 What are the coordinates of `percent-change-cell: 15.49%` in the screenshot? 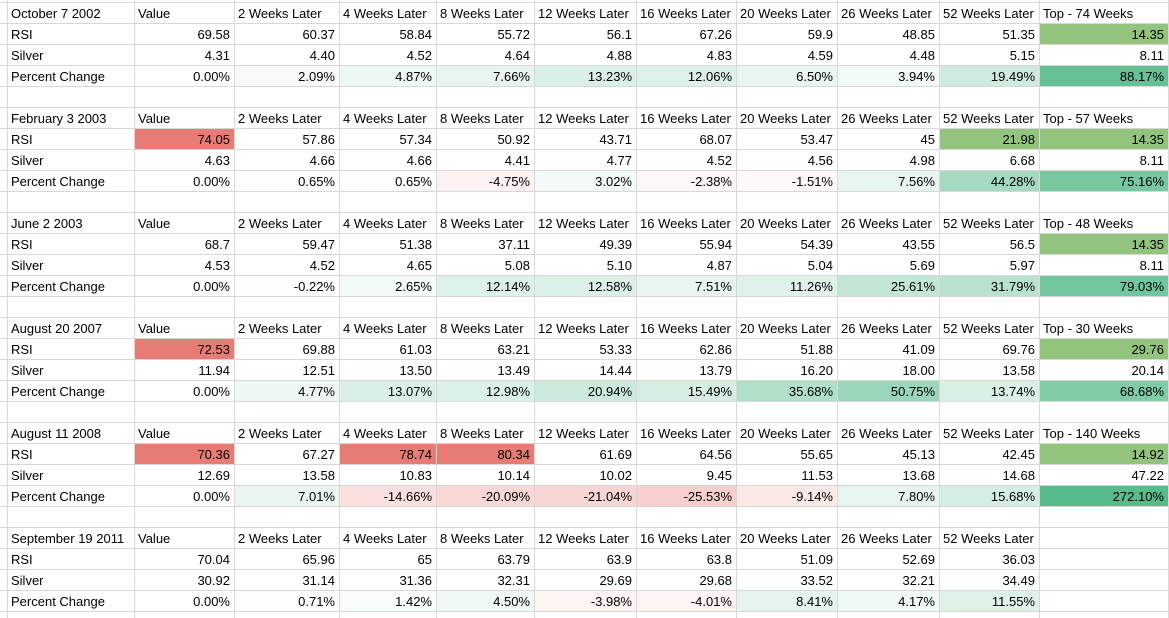 It's located at (687, 391).